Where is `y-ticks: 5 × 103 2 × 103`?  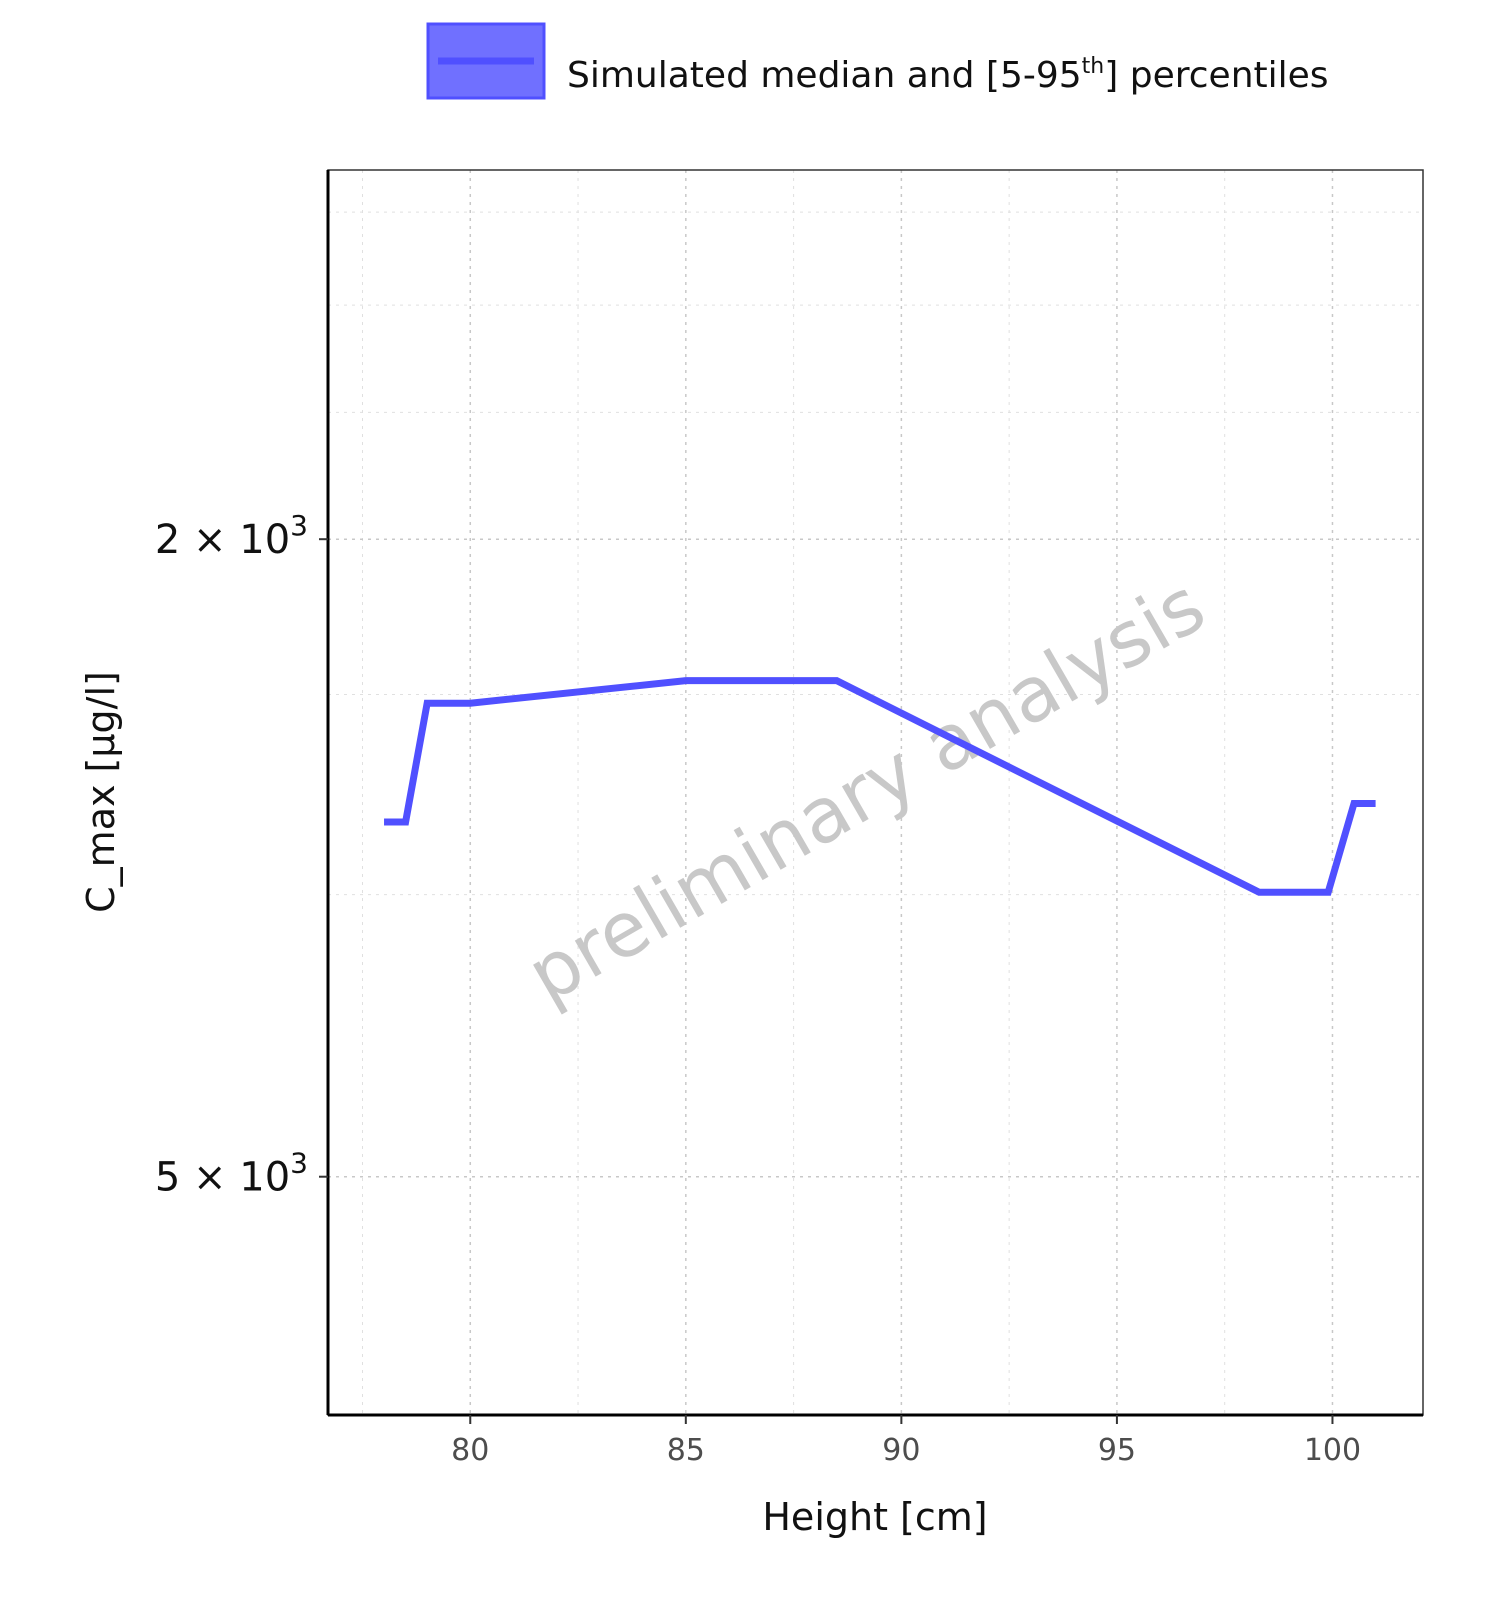
y-ticks: 5 × 103 2 × 103 is located at coordinates (241, 855).